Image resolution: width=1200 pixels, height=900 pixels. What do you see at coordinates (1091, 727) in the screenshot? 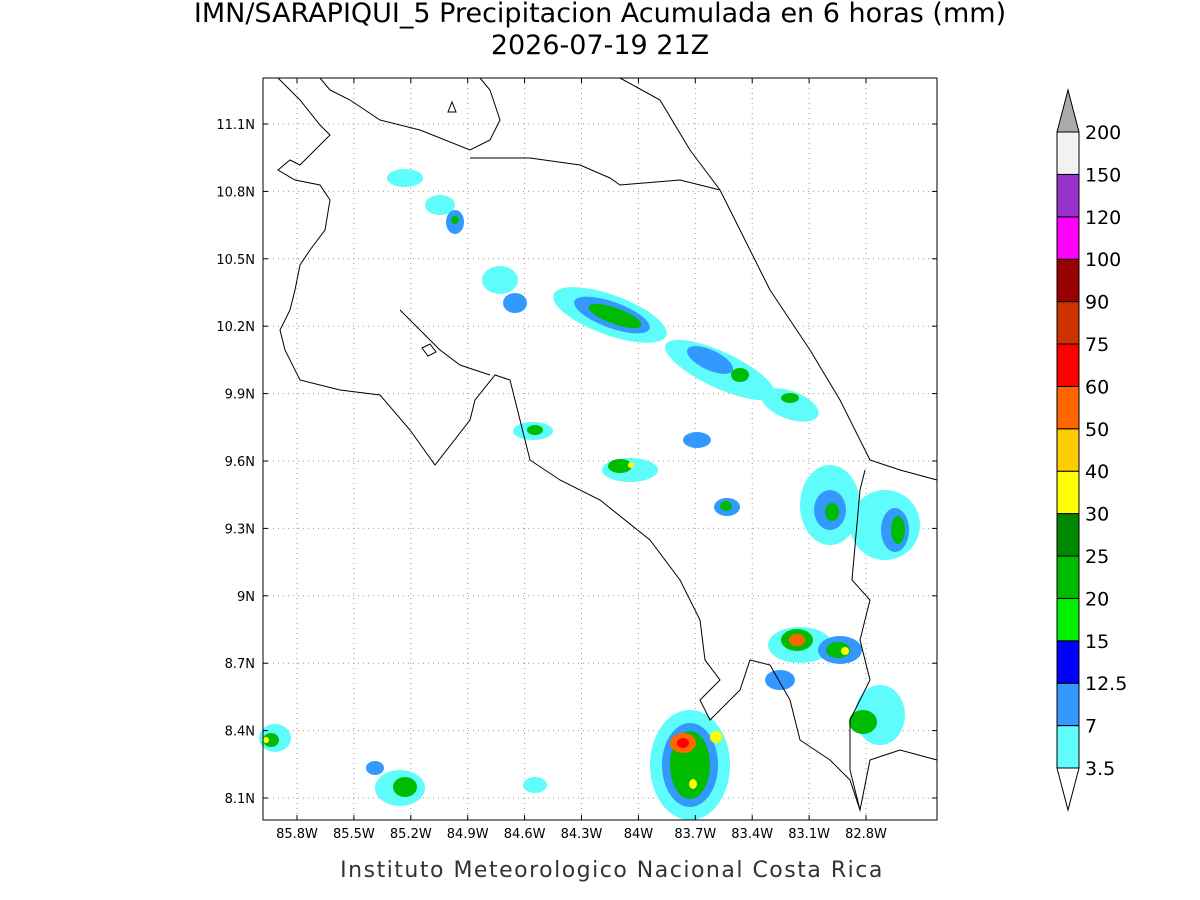
I see `colorbar-label: 7` at bounding box center [1091, 727].